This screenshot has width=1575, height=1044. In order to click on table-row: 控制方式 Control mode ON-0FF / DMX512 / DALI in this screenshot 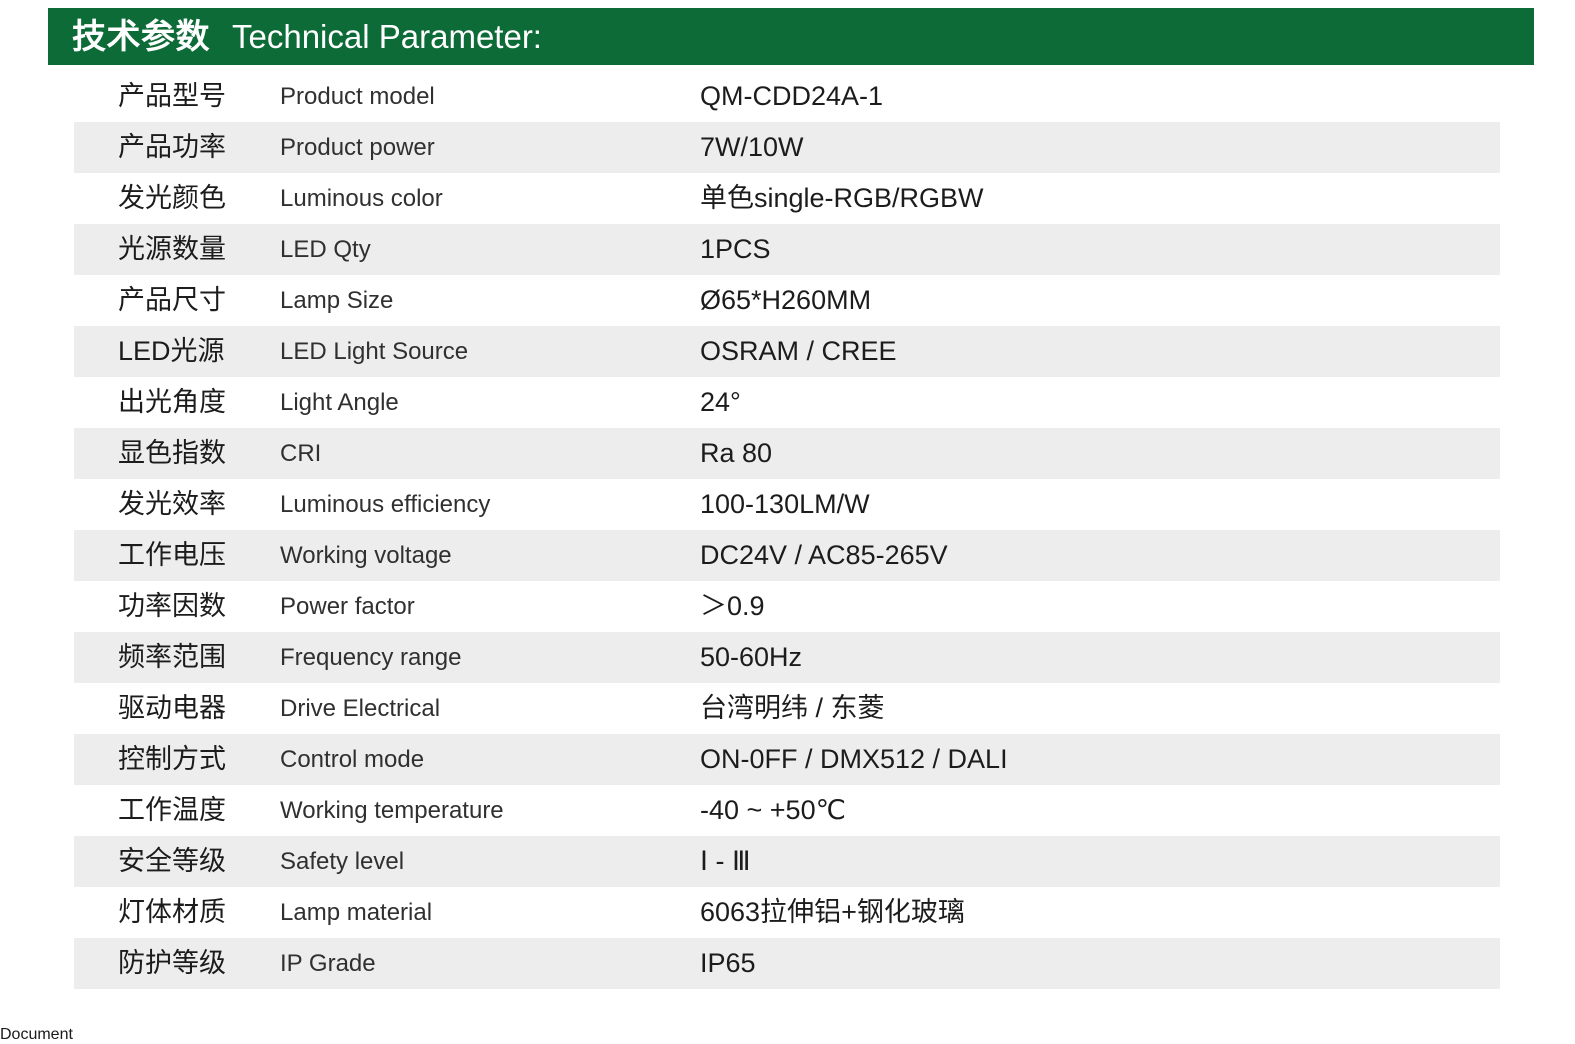, I will do `click(787, 759)`.